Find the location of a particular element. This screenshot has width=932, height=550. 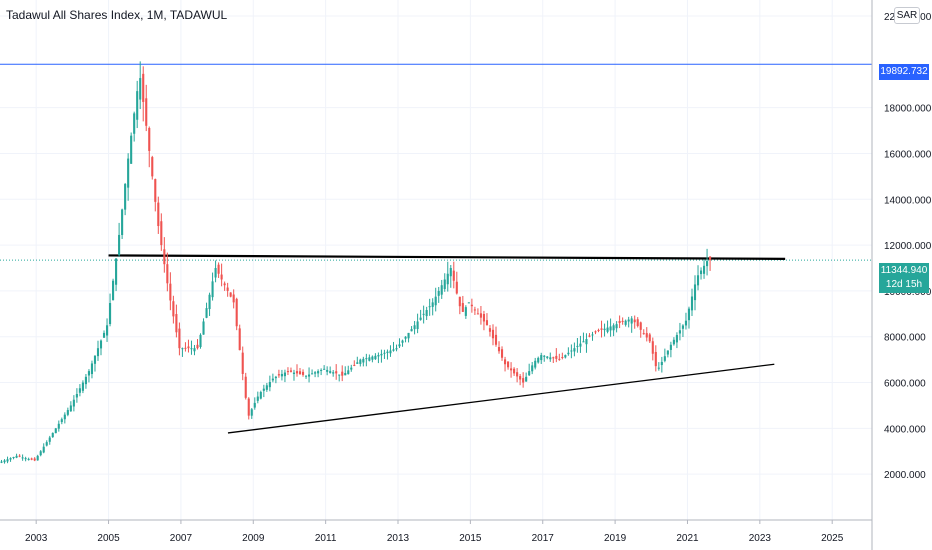

x-tick-label: 2021 is located at coordinates (687, 538).